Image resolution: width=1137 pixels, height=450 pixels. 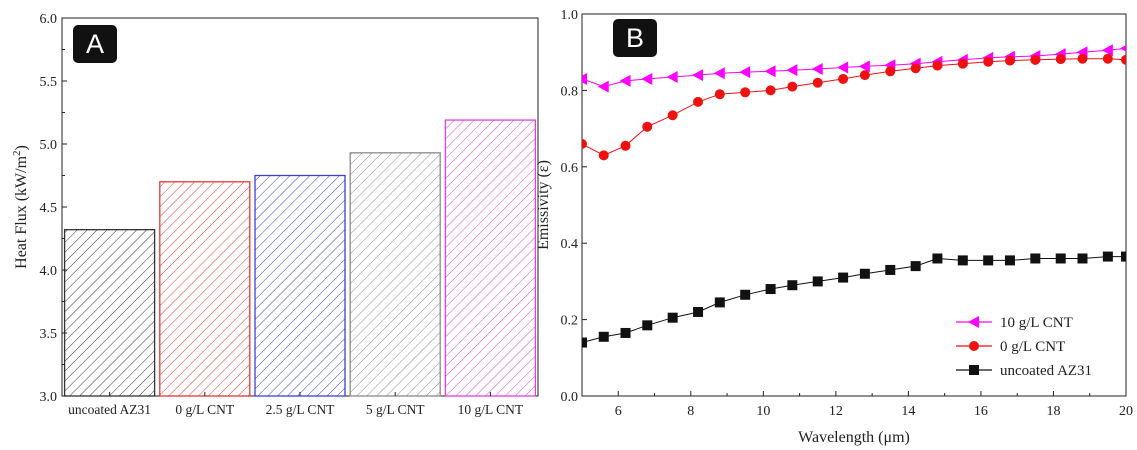 I want to click on y-tick-label: 3.5, so click(x=49, y=334).